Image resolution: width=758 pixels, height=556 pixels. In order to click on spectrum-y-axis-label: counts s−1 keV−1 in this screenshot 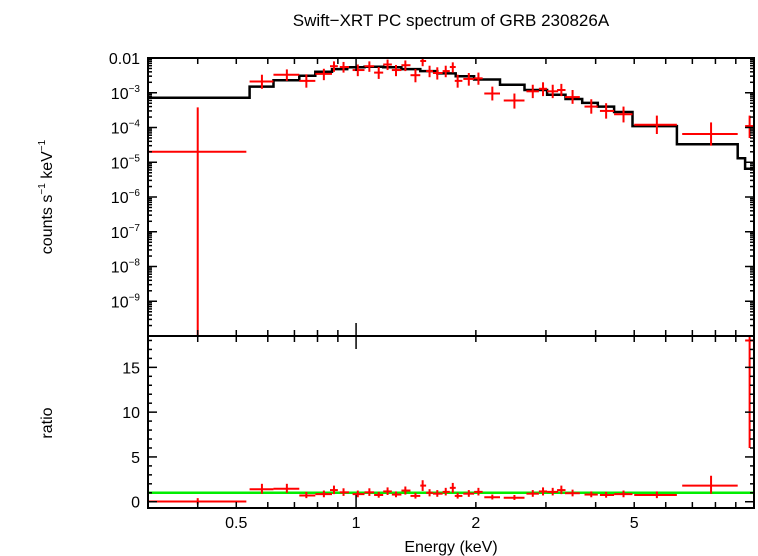, I will do `click(46, 196)`.